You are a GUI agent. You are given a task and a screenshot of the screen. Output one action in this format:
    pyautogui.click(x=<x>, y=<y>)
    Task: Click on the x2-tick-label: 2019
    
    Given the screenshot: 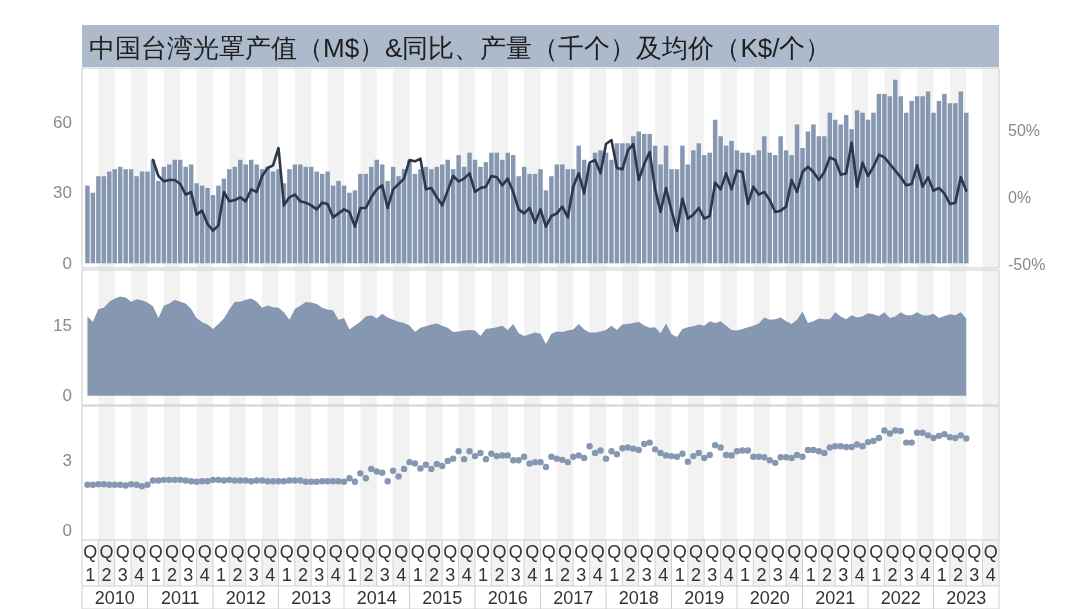 What is the action you would take?
    pyautogui.click(x=704, y=597)
    